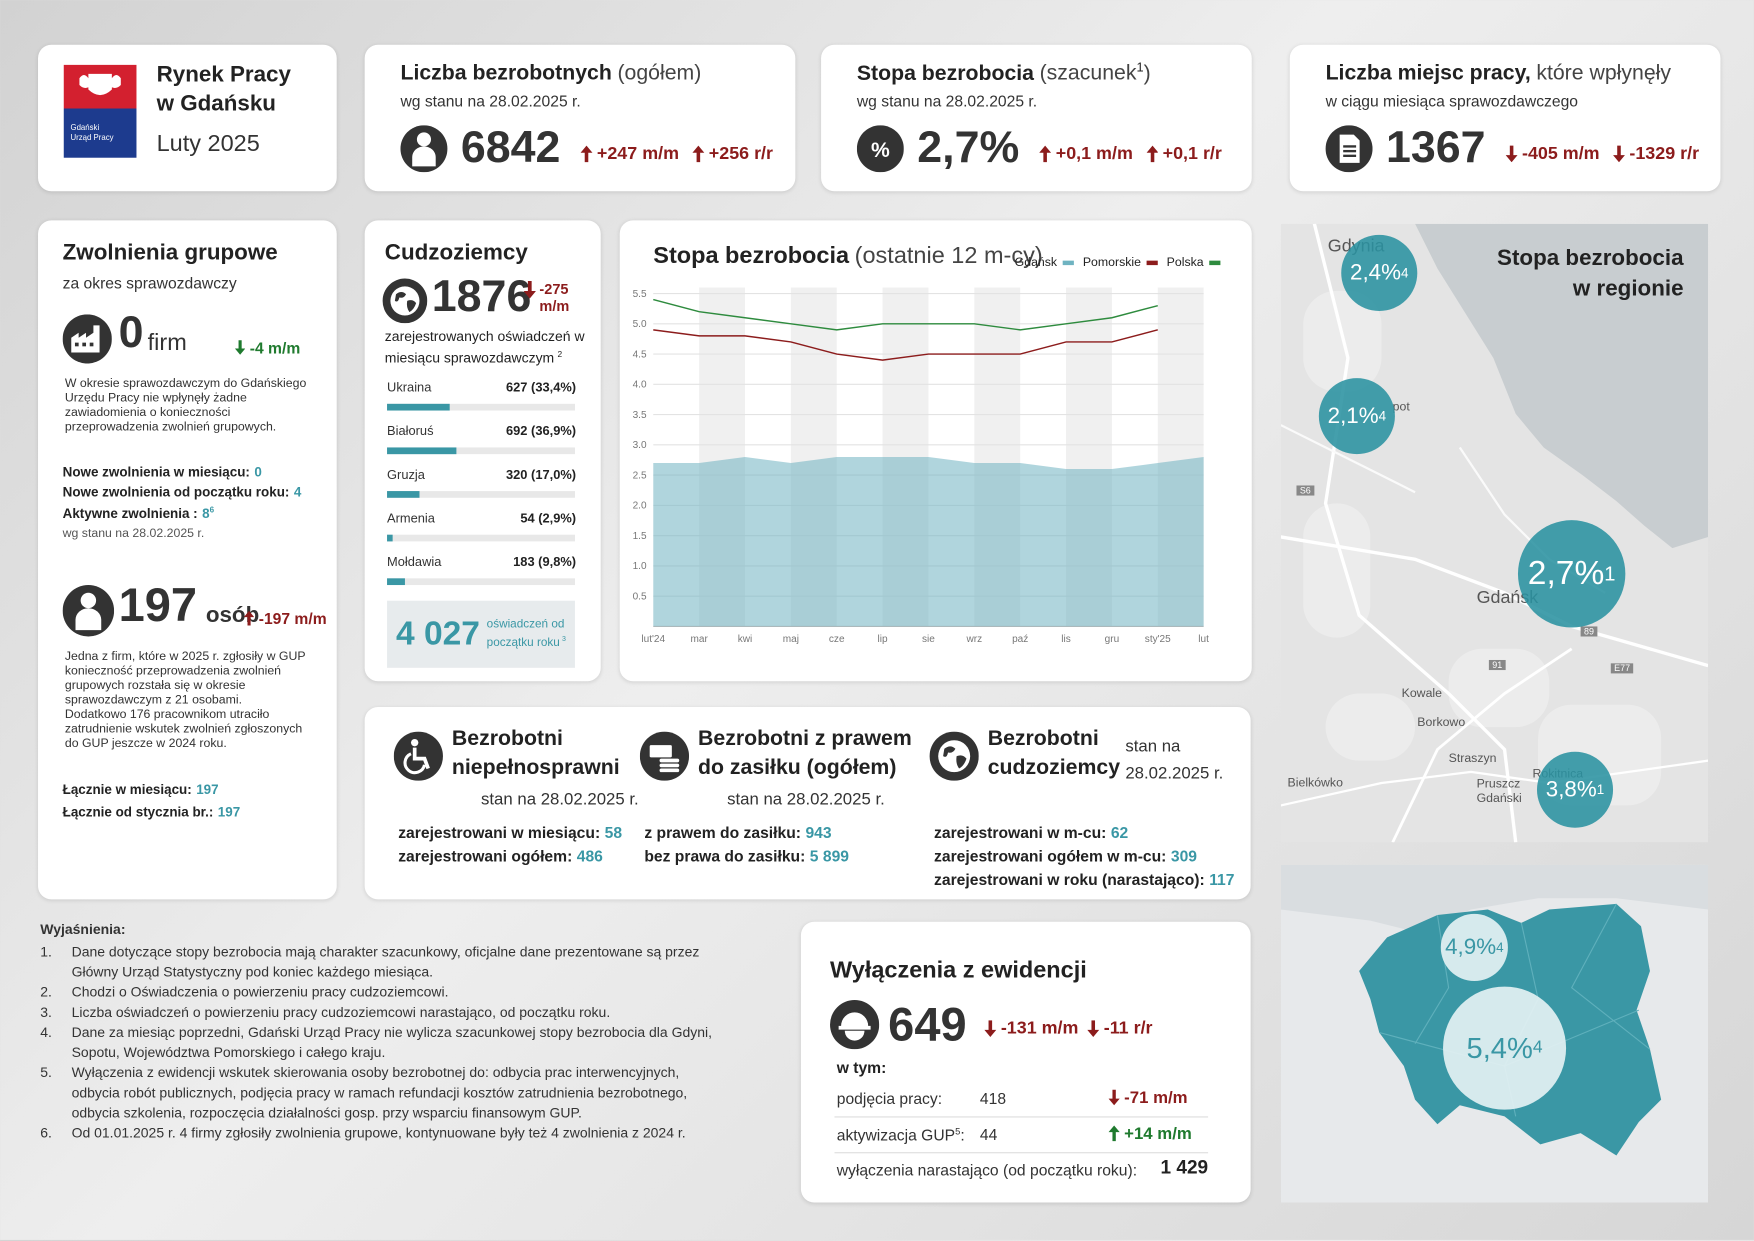 The image size is (1754, 1241). I want to click on bubble-label: 3,8%, so click(1571, 789).